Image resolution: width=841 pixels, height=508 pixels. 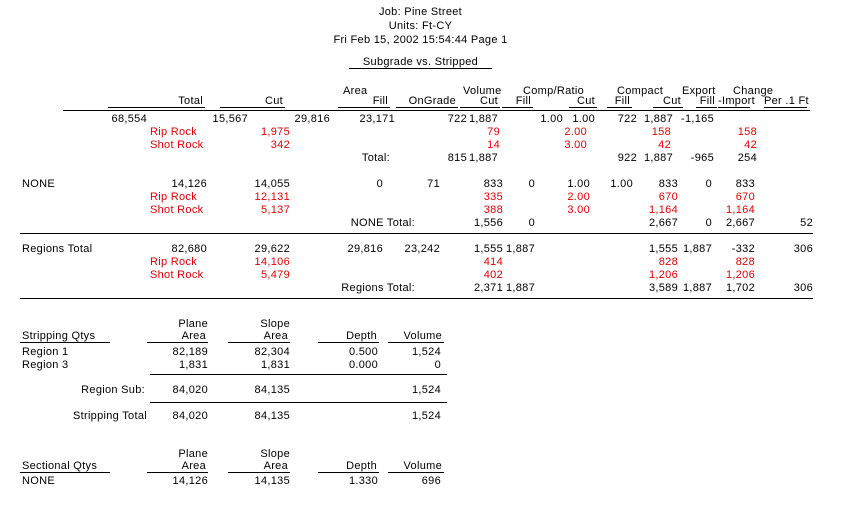 What do you see at coordinates (113, 390) in the screenshot?
I see `region-sub-label: Region Sub:` at bounding box center [113, 390].